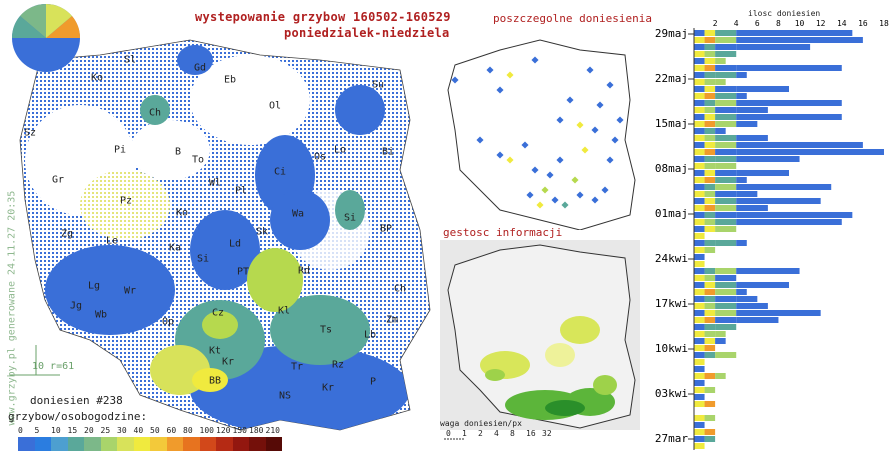  What do you see at coordinates (37, 430) in the screenshot?
I see `legend-tick: 5` at bounding box center [37, 430].